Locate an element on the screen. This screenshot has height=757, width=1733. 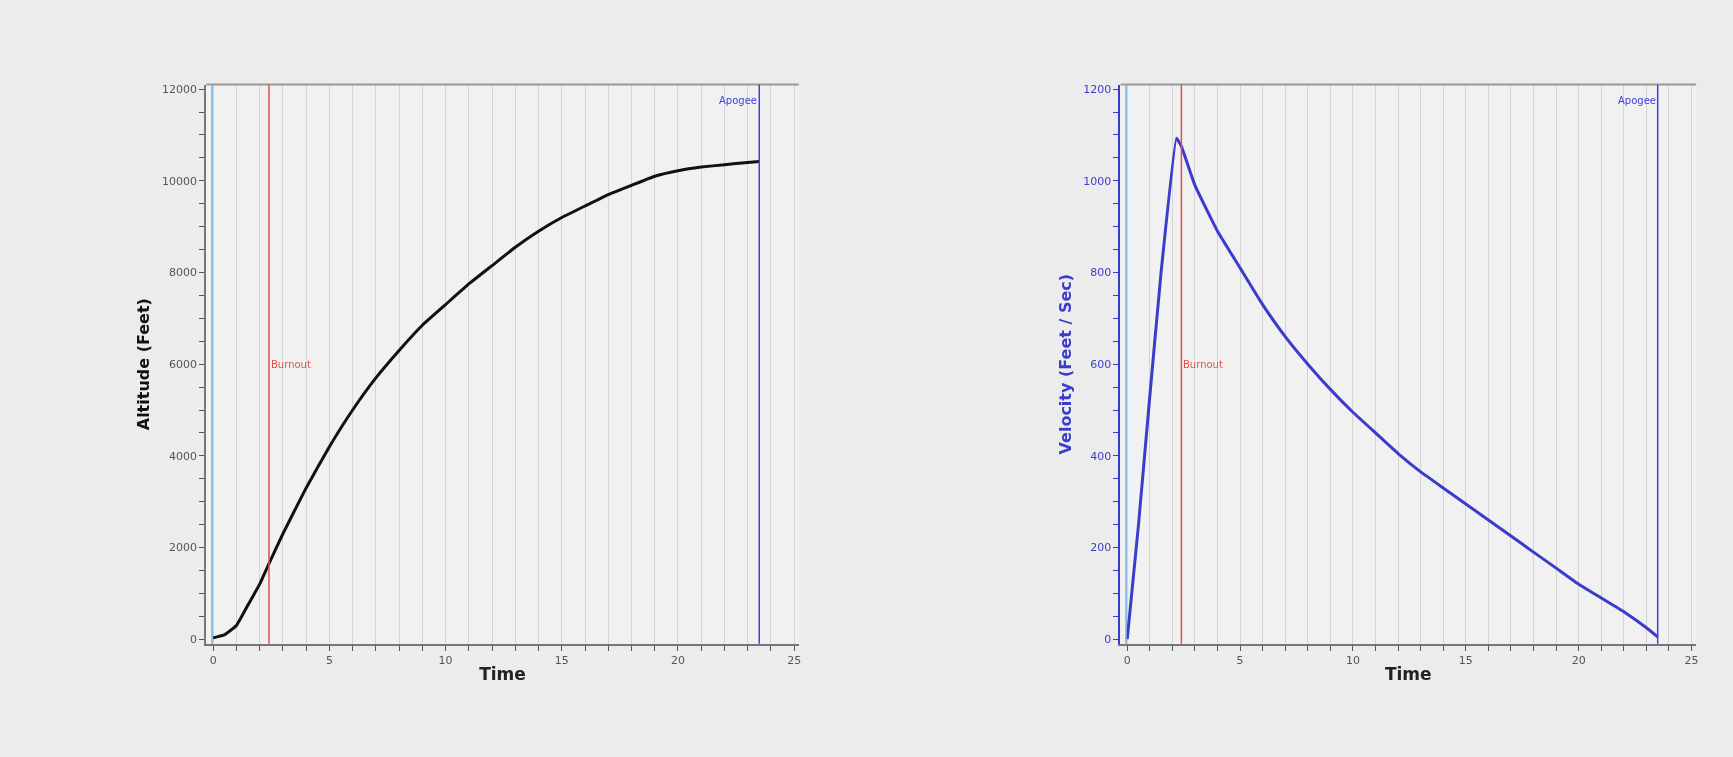
y-tick-label: 6000 is located at coordinates (183, 365).